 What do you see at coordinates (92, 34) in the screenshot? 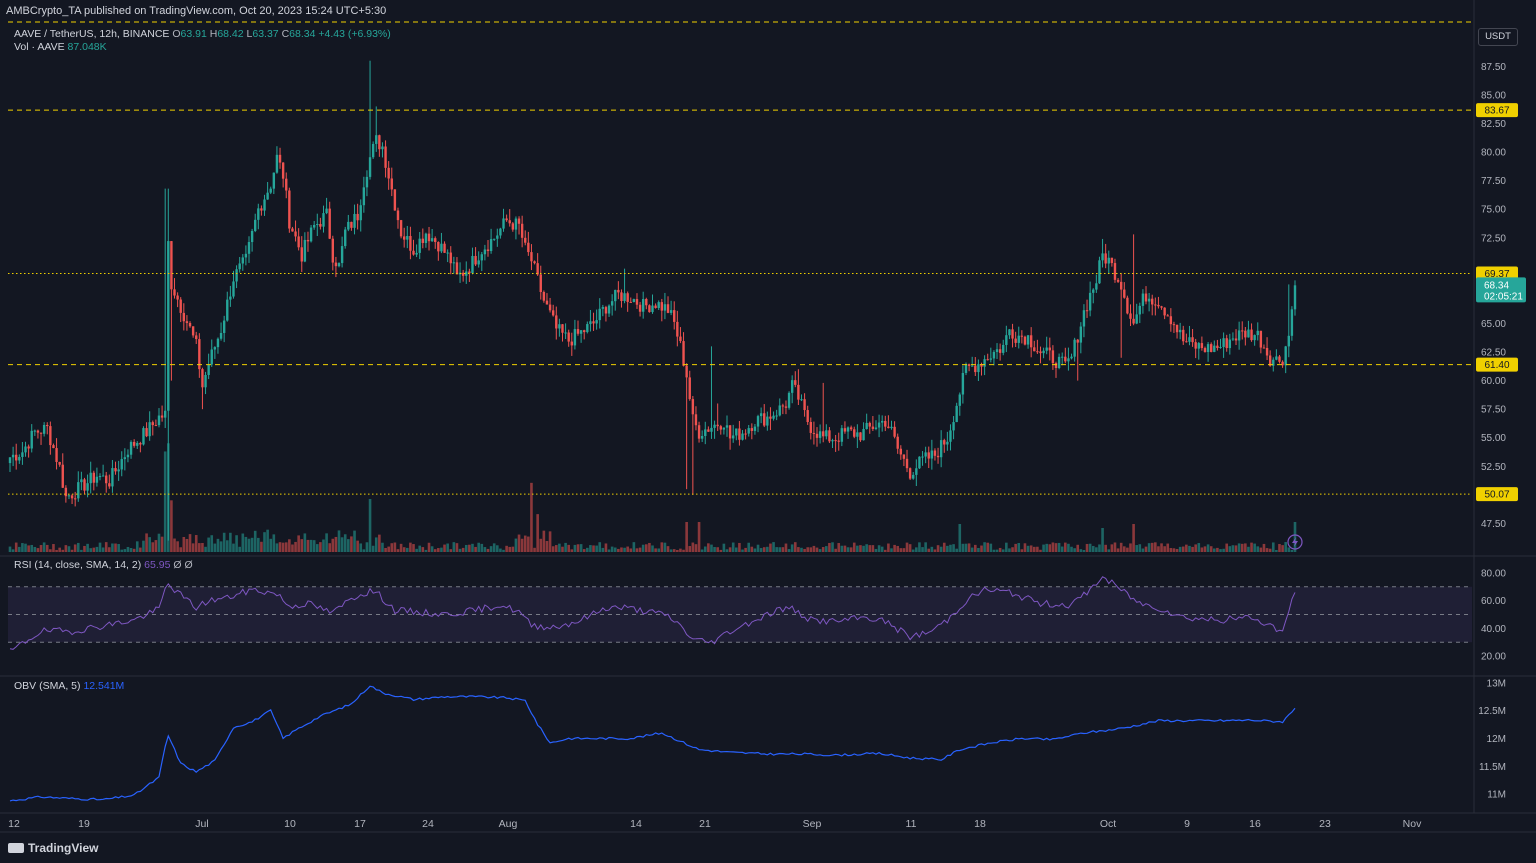
I see `symbol-label: AAVE / TetherUS, 12h, BINANCE` at bounding box center [92, 34].